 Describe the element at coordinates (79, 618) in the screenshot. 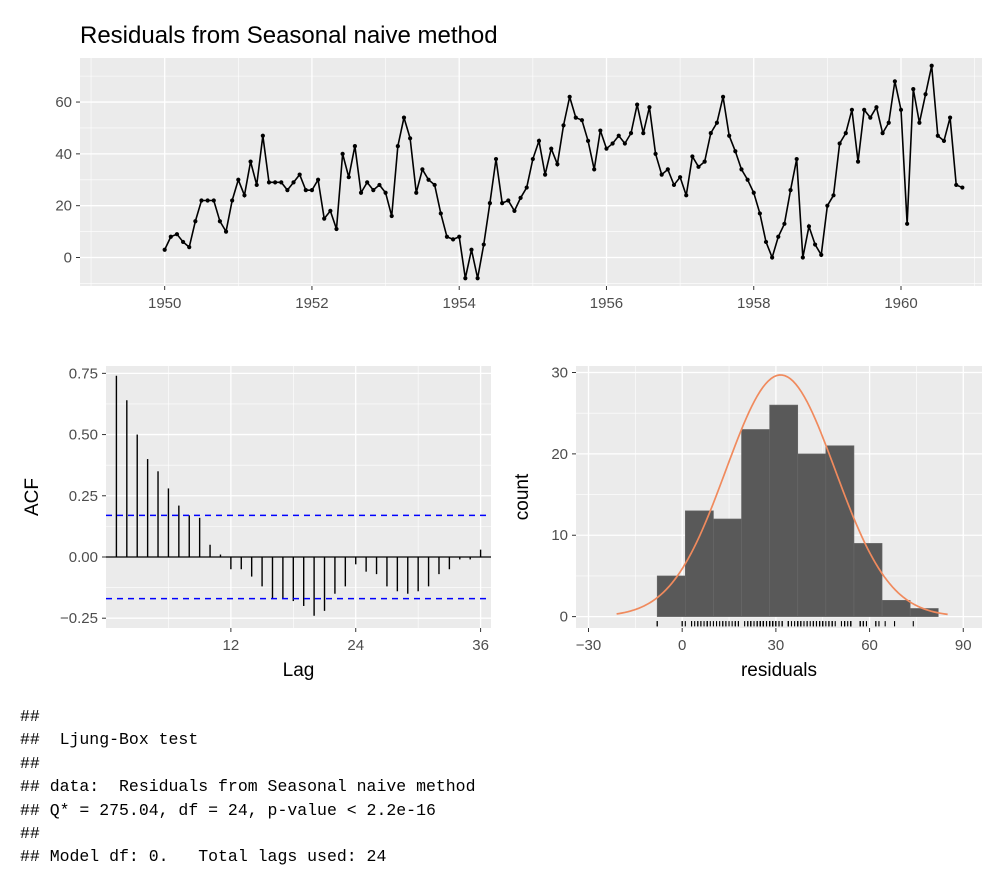

I see `y-tick-label: −0.25` at that location.